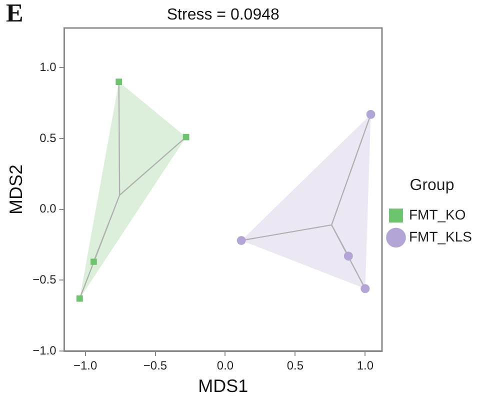 The height and width of the screenshot is (402, 486). What do you see at coordinates (223, 15) in the screenshot?
I see `chart-title: Stress = 0.0948` at bounding box center [223, 15].